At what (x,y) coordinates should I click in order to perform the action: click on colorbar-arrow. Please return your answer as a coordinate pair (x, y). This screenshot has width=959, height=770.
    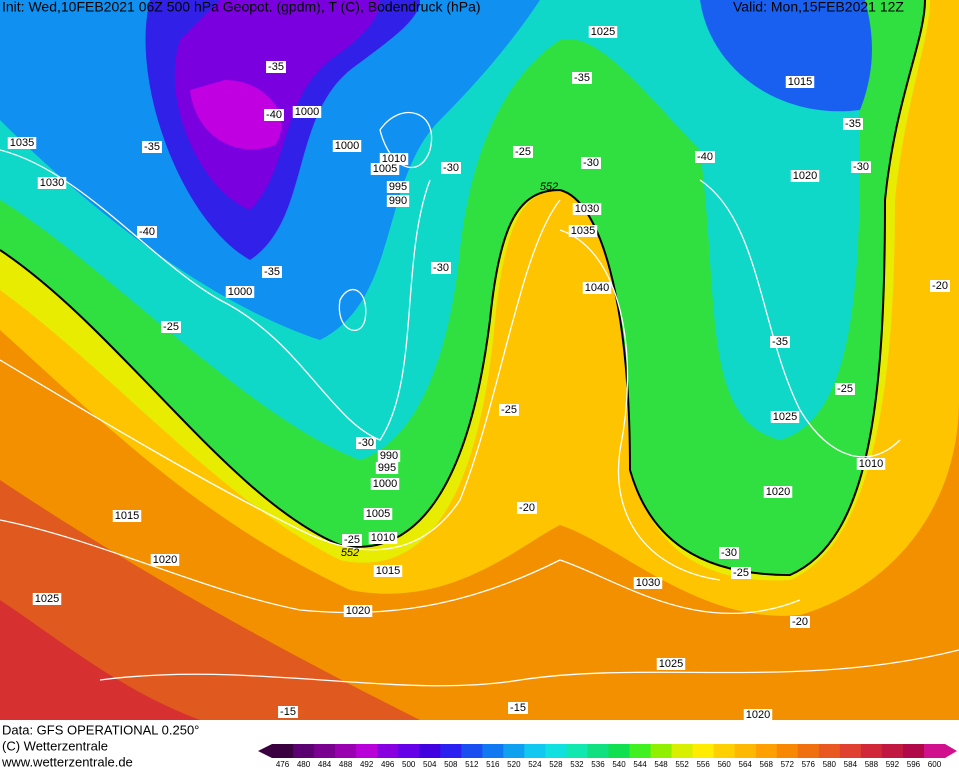
    Looking at the image, I should click on (265, 751).